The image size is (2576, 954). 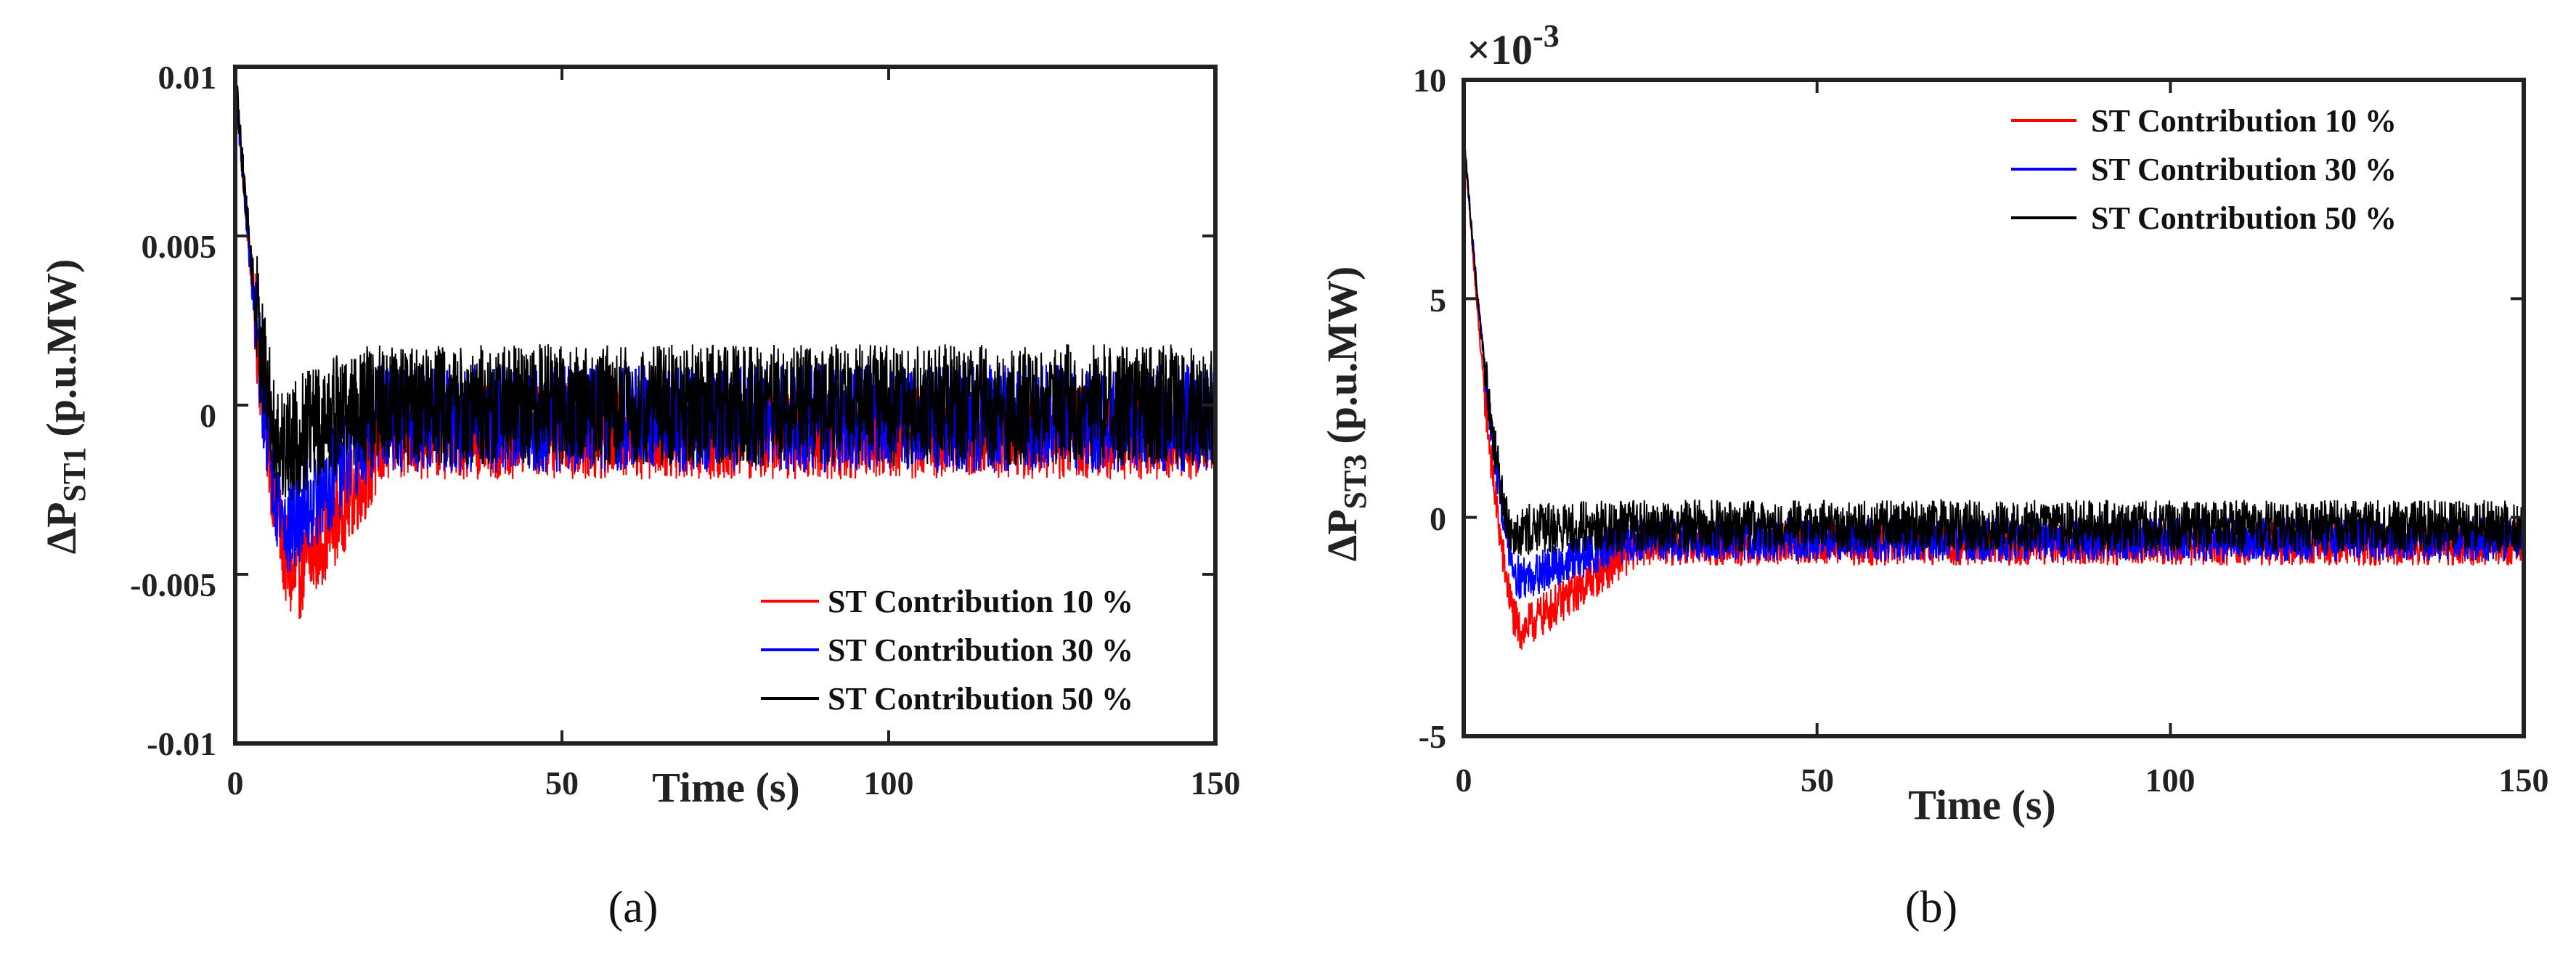 I want to click on y-tick-label: -0.005, so click(x=173, y=584).